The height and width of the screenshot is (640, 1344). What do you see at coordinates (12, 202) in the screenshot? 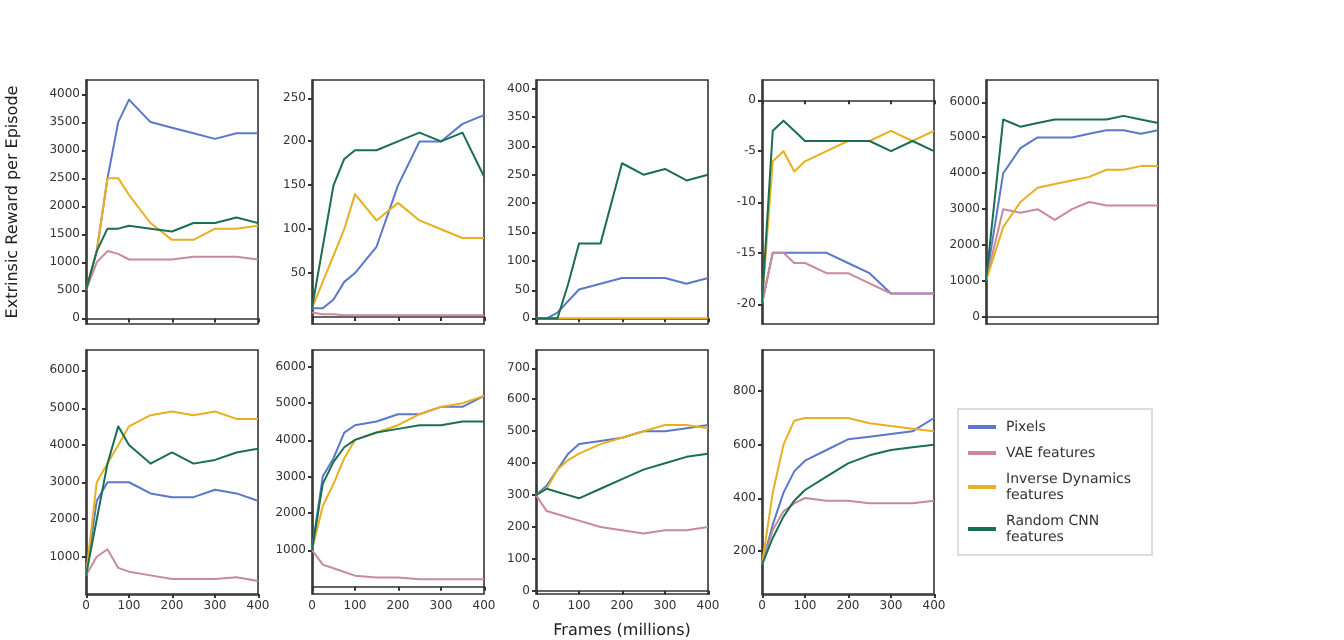
I see `y-axis-title: Extrinsic Reward per Episode` at bounding box center [12, 202].